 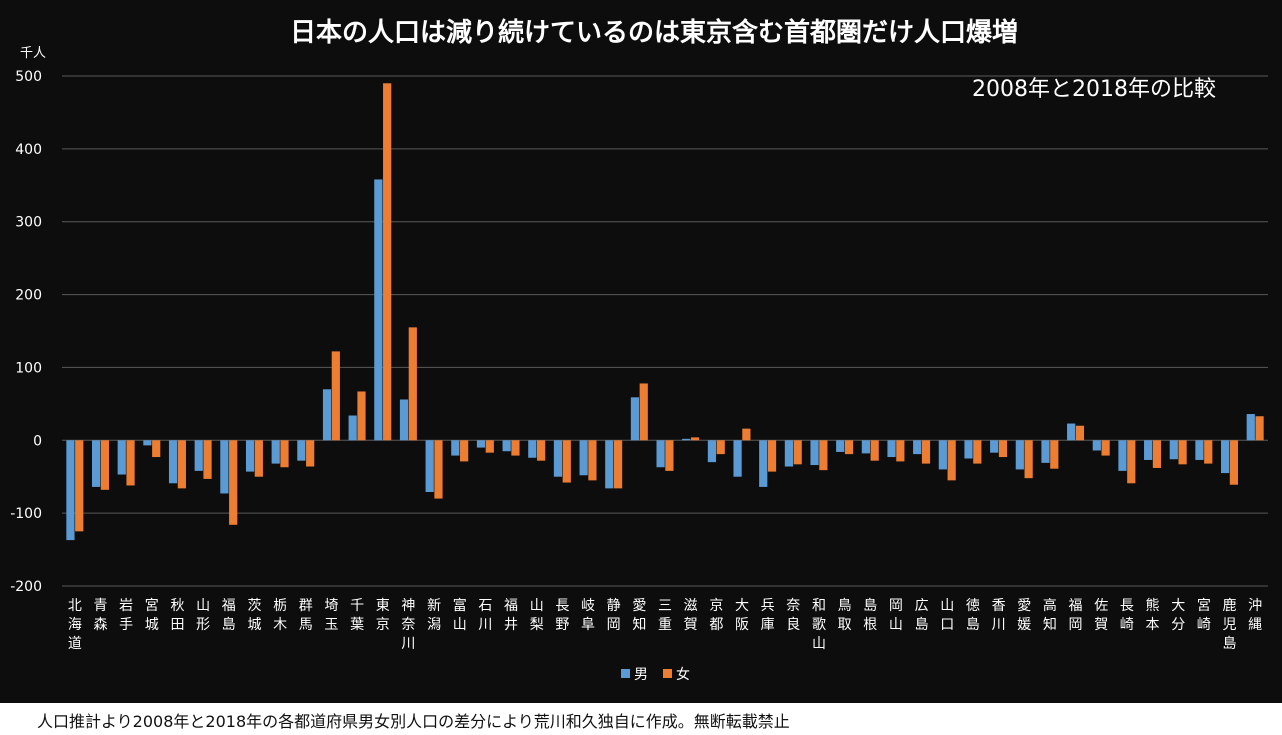 What do you see at coordinates (1094, 89) in the screenshot?
I see `chart-subtitle: 2008年と2018年の比較` at bounding box center [1094, 89].